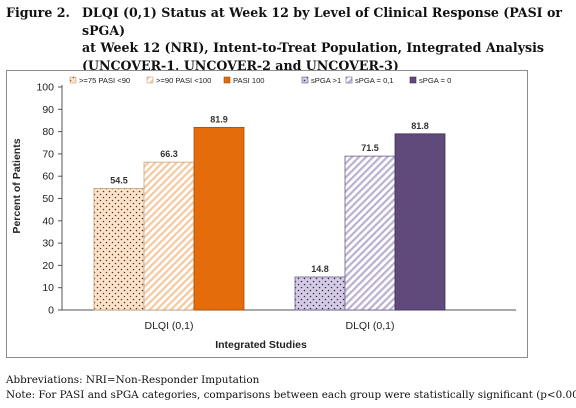 This screenshot has height=408, width=576. Describe the element at coordinates (48, 110) in the screenshot. I see `y-tick-label: 90` at that location.